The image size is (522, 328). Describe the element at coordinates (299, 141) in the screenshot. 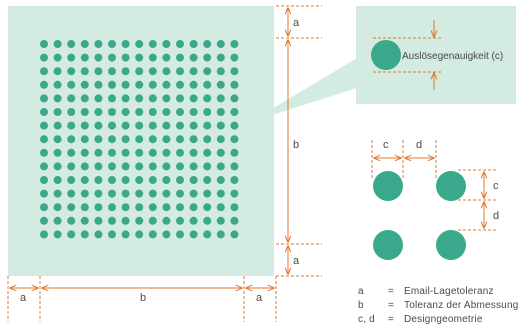

I see `plate-vertical-dimensions` at that location.